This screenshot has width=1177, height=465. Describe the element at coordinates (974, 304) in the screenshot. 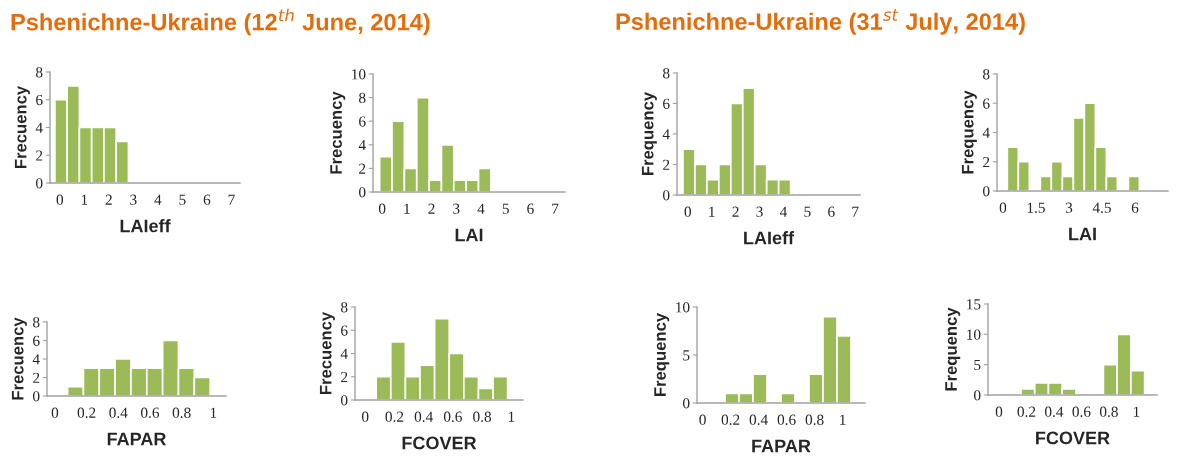

I see `y-tick-label: 15` at that location.